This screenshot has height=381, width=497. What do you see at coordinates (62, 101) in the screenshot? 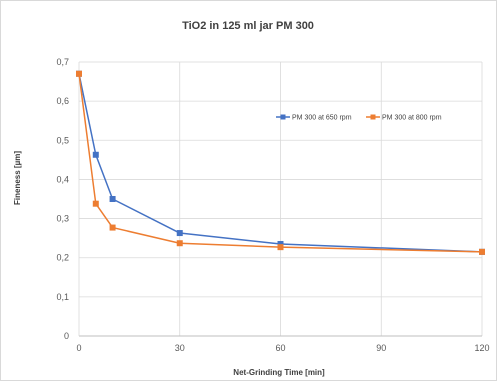
I see `y-tick-label: 0,6` at bounding box center [62, 101].